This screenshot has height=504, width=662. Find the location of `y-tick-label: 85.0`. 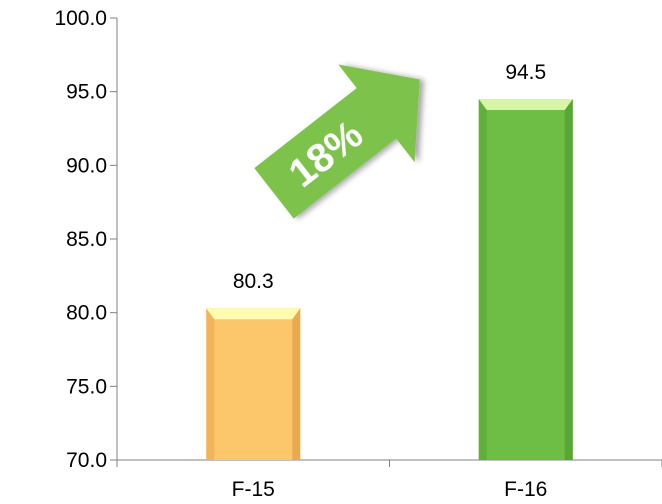

y-tick-label: 85.0 is located at coordinates (86, 239).